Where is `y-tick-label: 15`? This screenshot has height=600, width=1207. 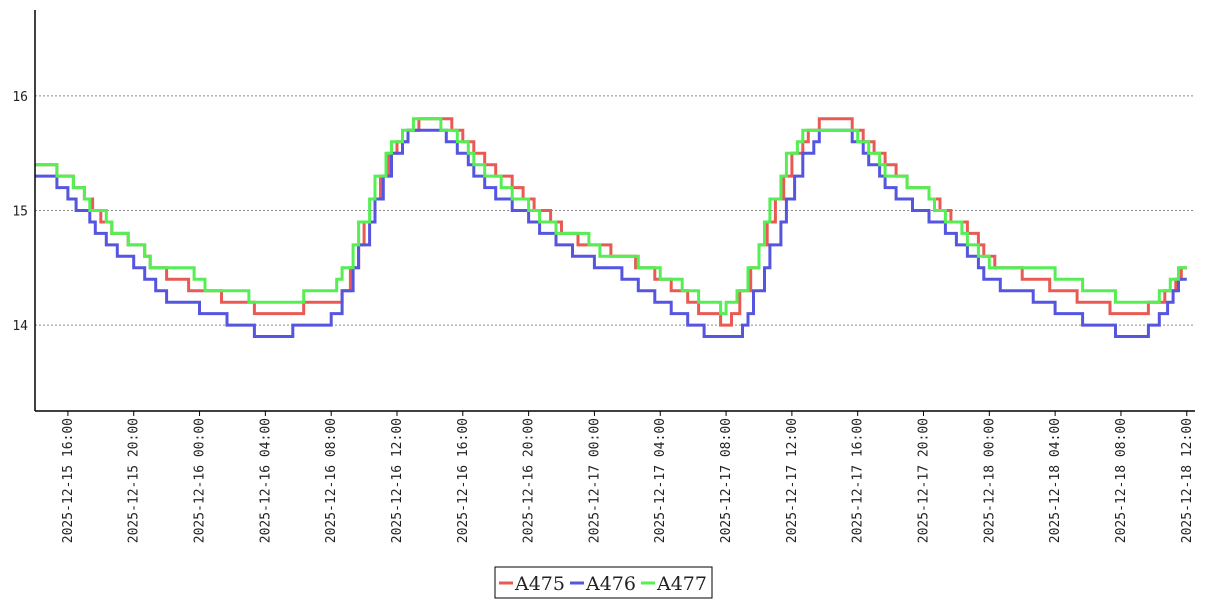 y-tick-label: 15 is located at coordinates (20, 212).